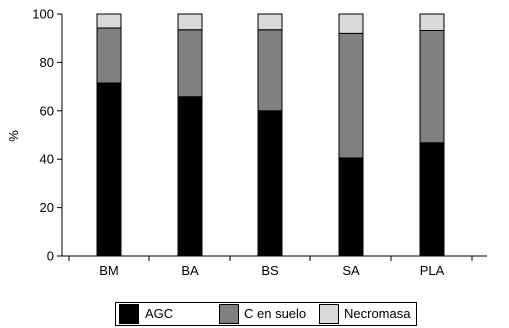 The image size is (509, 328). Describe the element at coordinates (13, 136) in the screenshot. I see `y-axis-label: %` at that location.